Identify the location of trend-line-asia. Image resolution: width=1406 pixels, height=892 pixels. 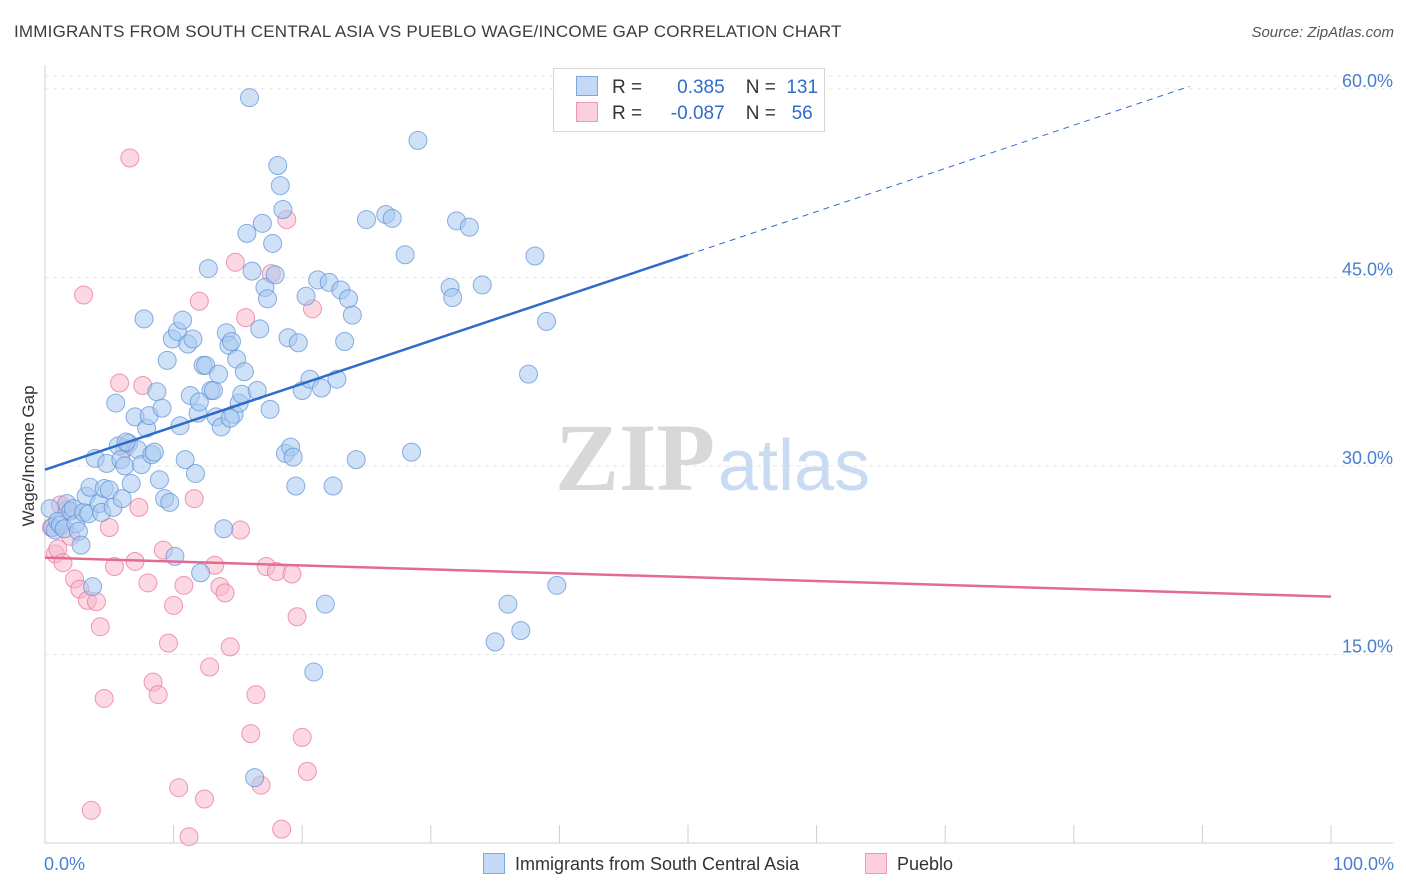
(366, 362).